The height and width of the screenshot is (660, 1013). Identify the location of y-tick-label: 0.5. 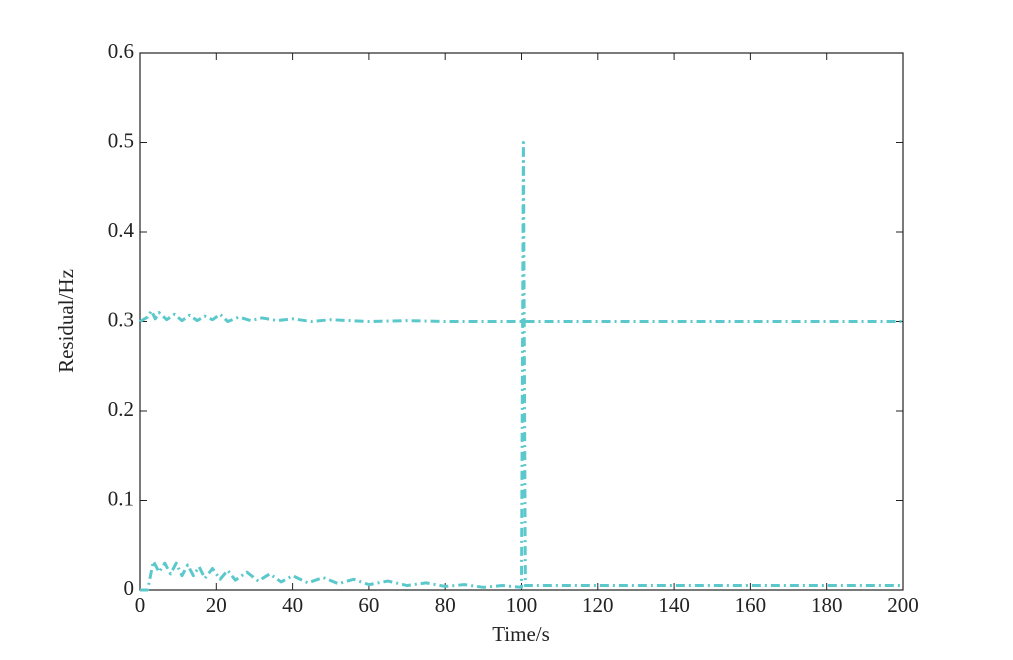
(121, 140).